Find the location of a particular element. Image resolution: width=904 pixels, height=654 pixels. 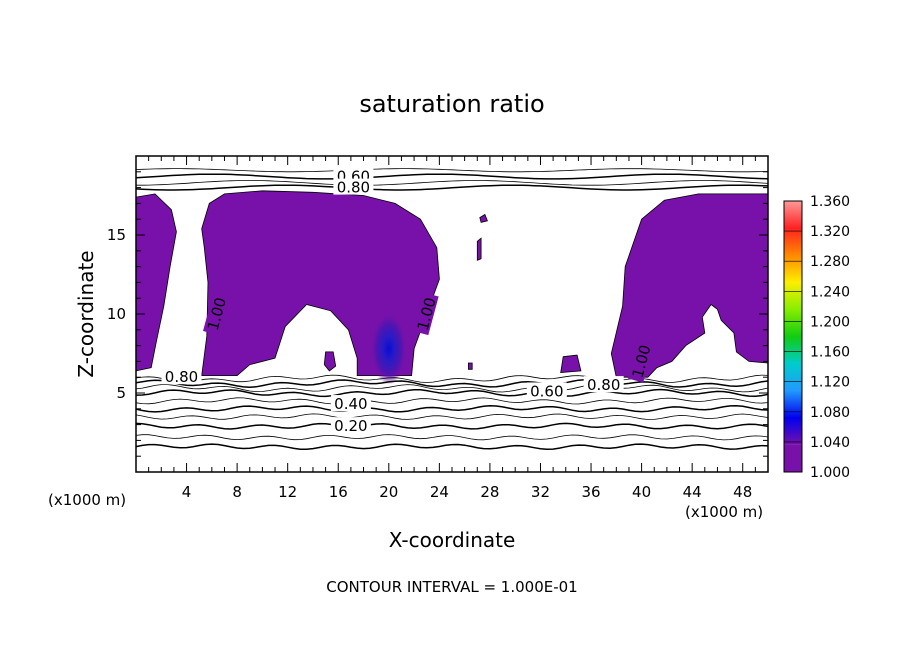

x-tick-label: 36 is located at coordinates (590, 492).